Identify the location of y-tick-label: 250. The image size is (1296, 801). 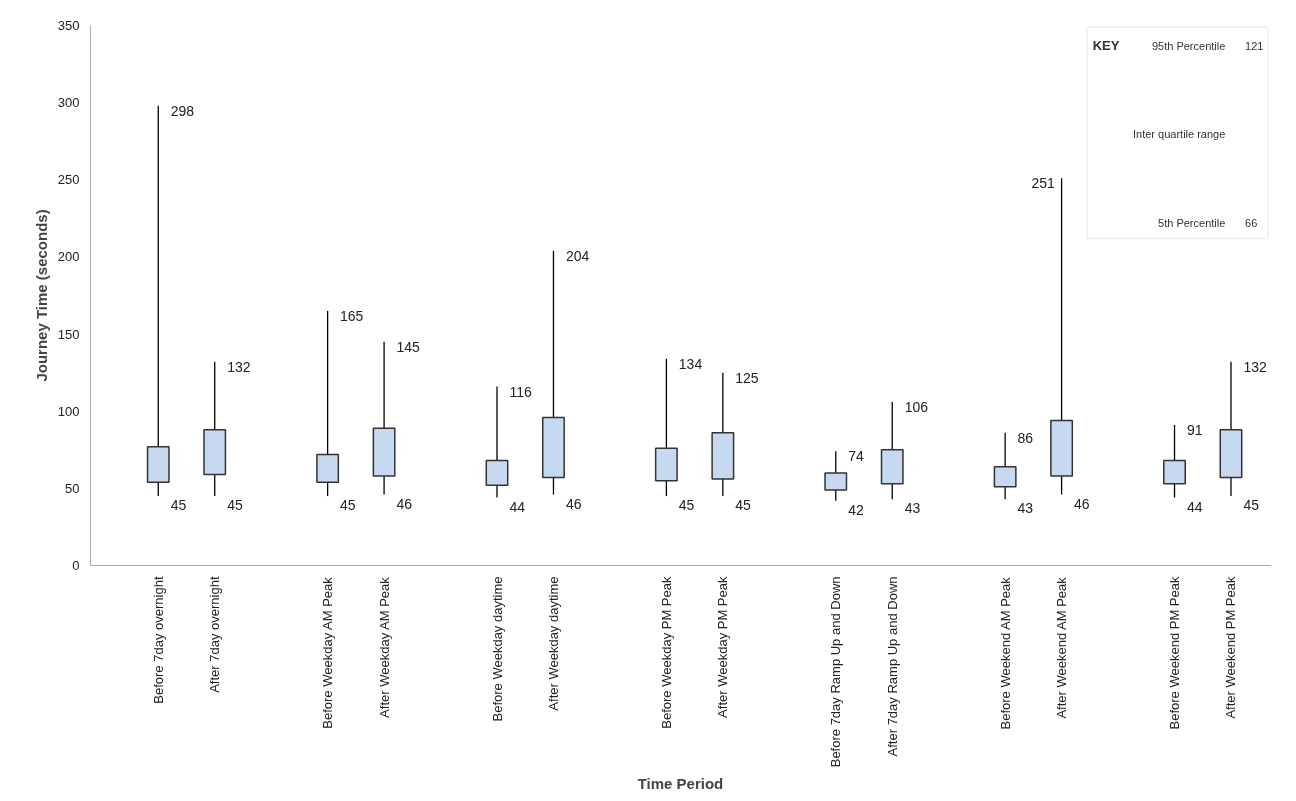
(68, 180).